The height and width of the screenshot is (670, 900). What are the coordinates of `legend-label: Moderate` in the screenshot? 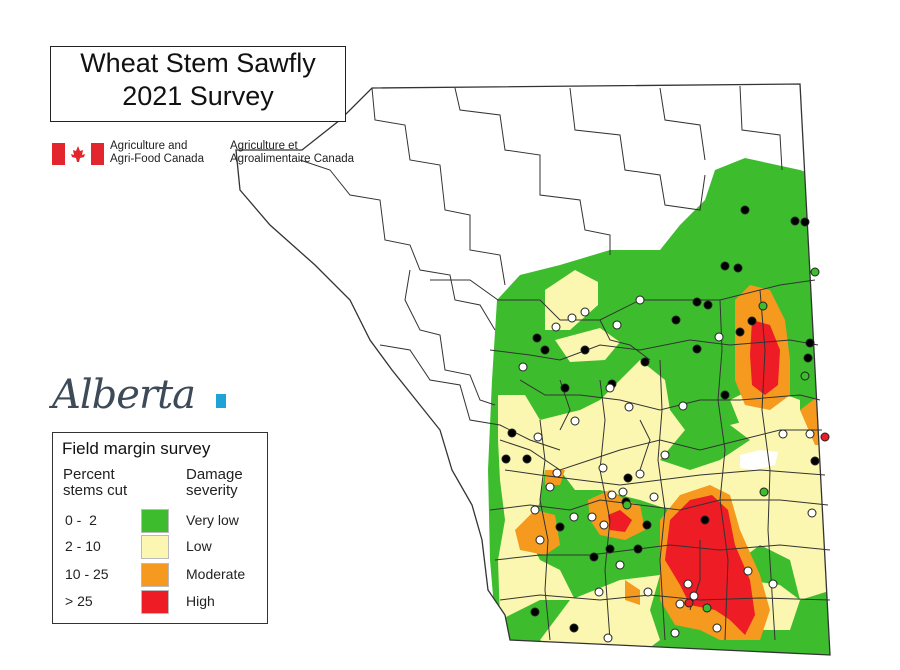 It's located at (216, 574).